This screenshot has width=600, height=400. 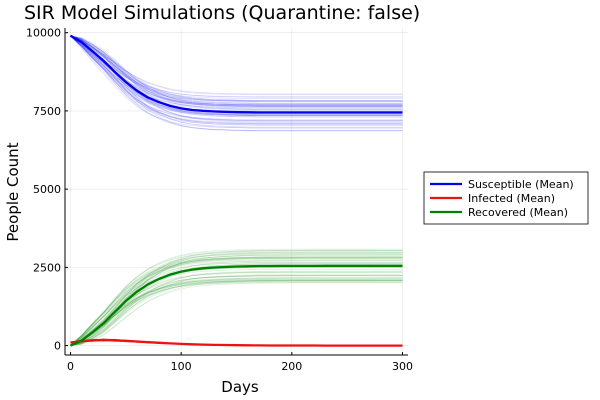 What do you see at coordinates (511, 198) in the screenshot?
I see `legend-entry-label: Infected (Mean)` at bounding box center [511, 198].